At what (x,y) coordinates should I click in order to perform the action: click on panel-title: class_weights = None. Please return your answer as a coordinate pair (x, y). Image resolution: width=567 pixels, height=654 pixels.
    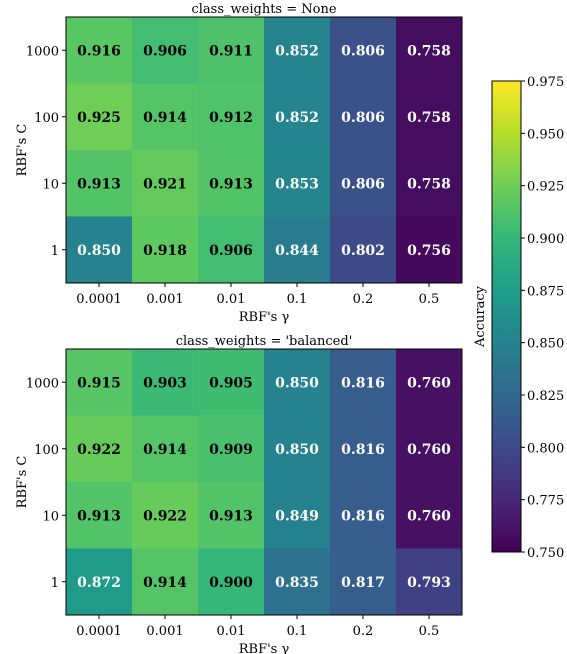
    Looking at the image, I should click on (263, 9).